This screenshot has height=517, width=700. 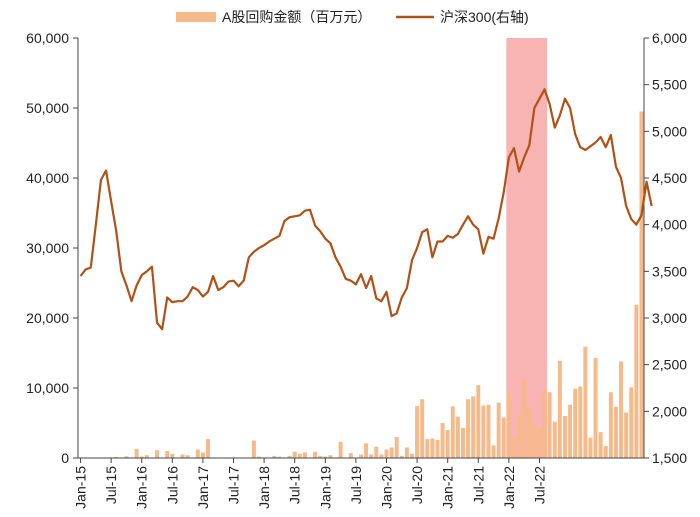 I want to click on x-tick-label: Jul-16, so click(x=172, y=485).